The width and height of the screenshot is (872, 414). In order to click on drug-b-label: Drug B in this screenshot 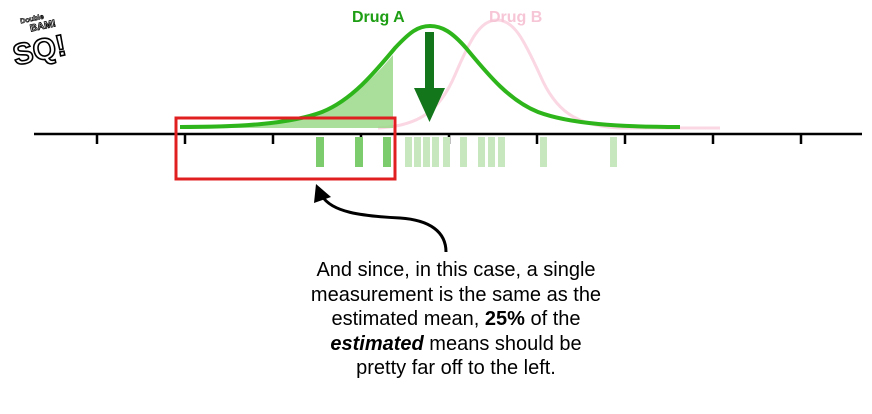, I will do `click(515, 17)`.